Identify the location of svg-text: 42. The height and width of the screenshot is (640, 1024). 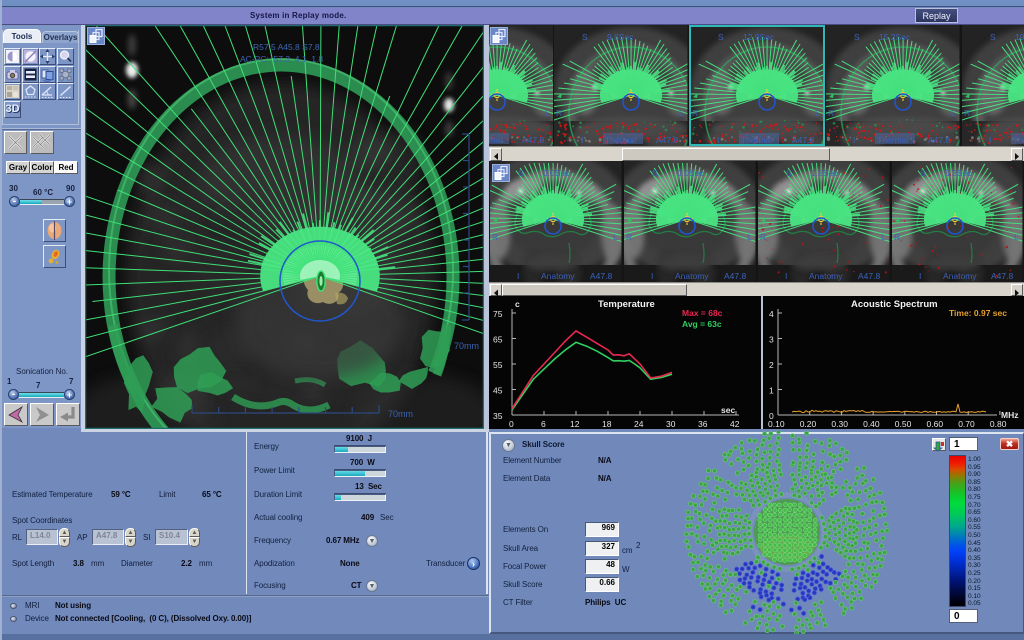
(735, 424).